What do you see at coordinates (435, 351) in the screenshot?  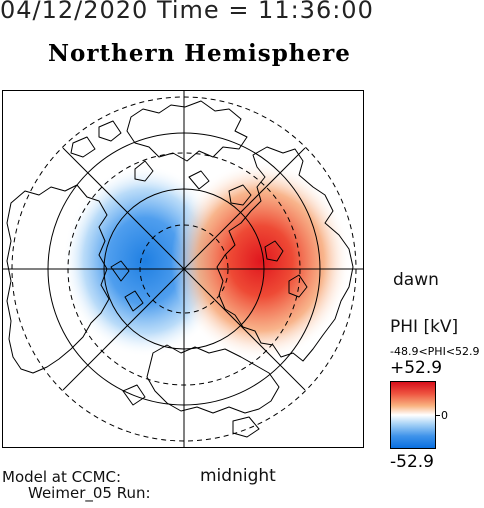 I see `colorbar-range: -48.9<PHI<52.9` at bounding box center [435, 351].